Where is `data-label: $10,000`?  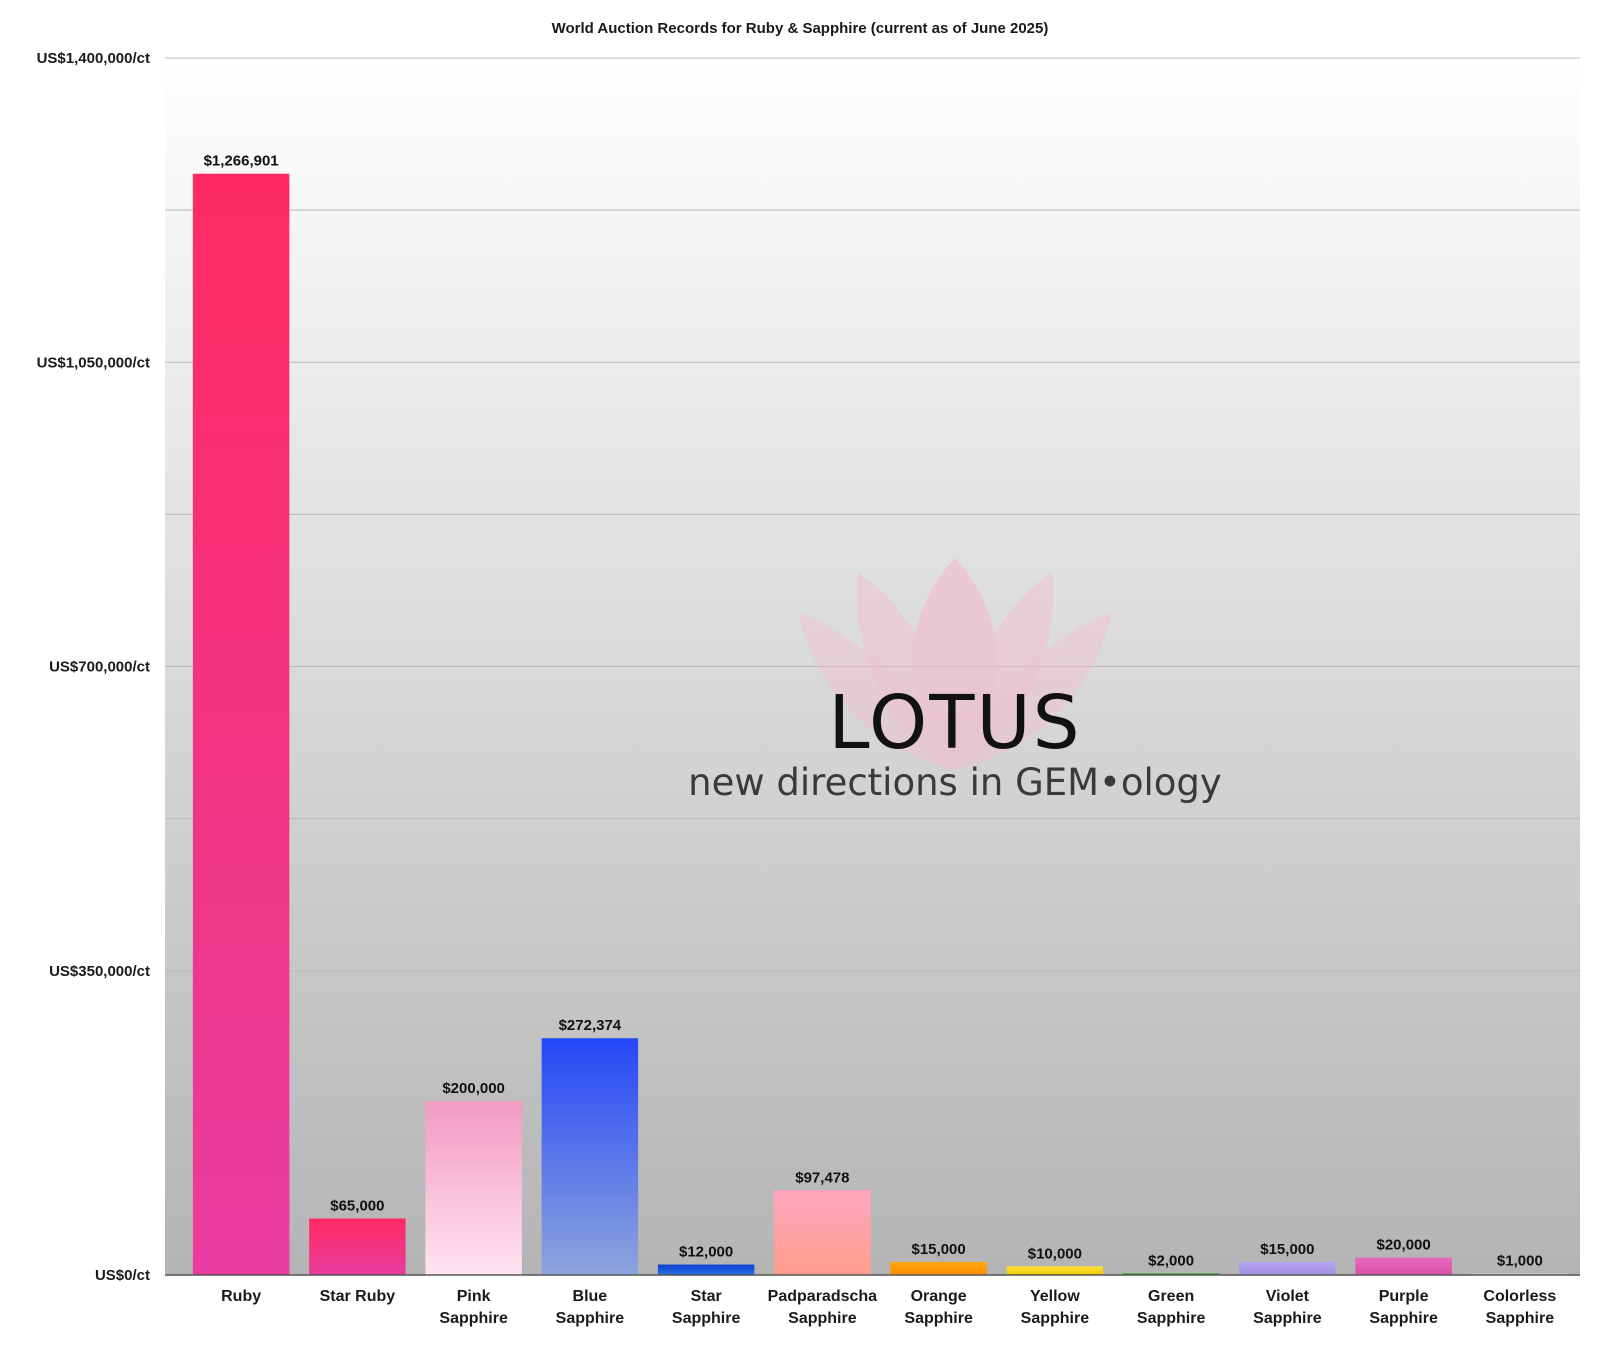
data-label: $10,000 is located at coordinates (1055, 1253).